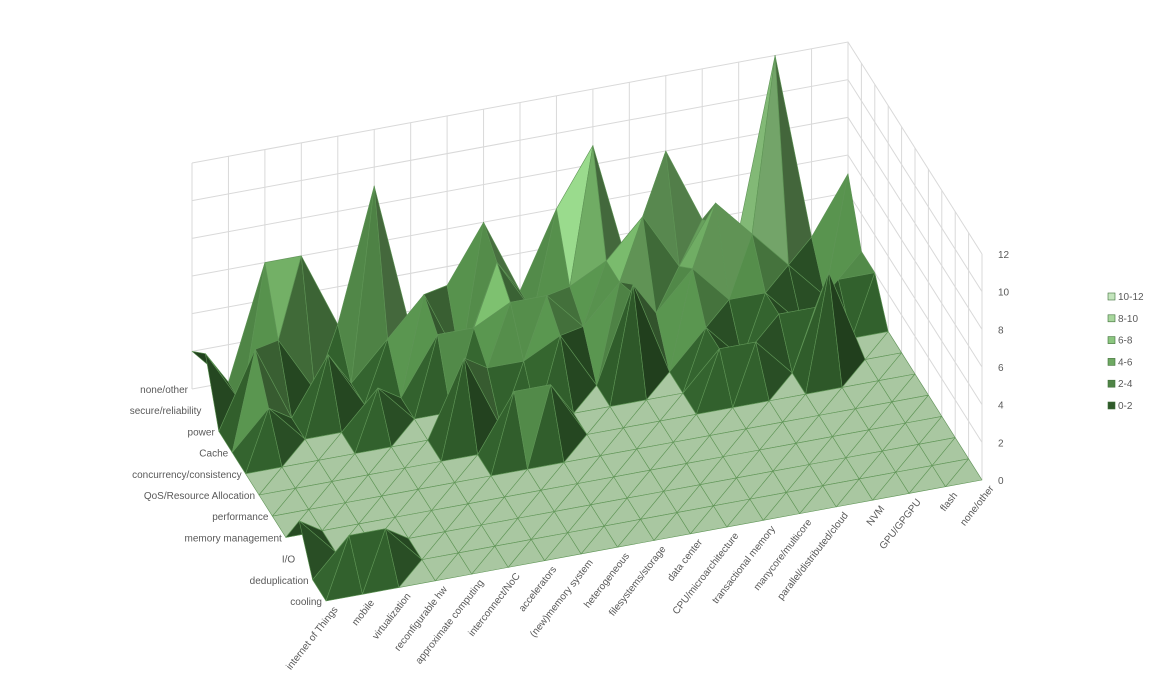 This screenshot has height=679, width=1154. I want to click on y-tick-label: power, so click(202, 432).